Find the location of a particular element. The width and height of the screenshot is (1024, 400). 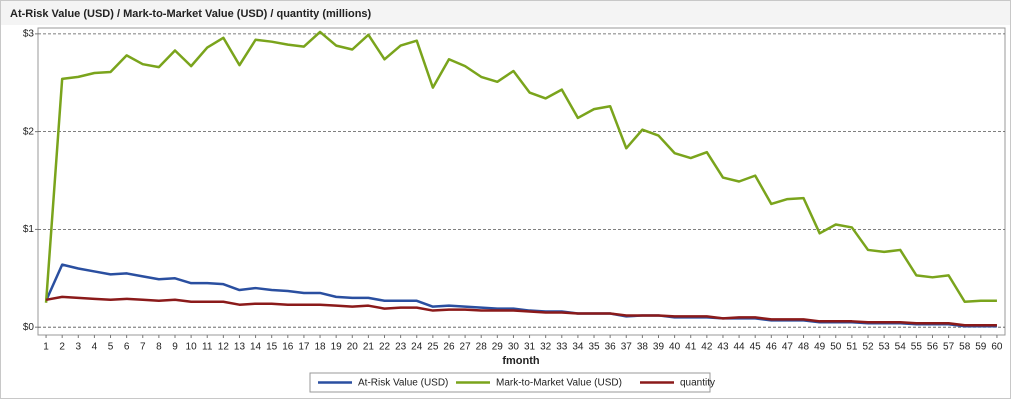

x-tick-label: 55 is located at coordinates (917, 347).